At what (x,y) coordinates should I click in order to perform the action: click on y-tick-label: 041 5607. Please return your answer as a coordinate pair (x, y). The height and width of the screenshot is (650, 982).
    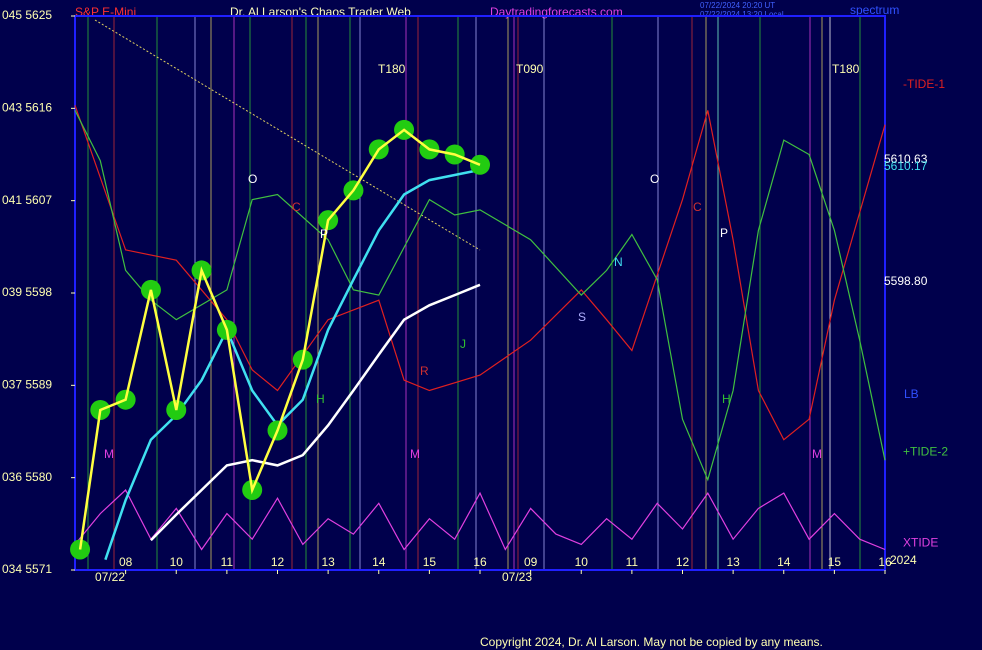
    Looking at the image, I should click on (27, 200).